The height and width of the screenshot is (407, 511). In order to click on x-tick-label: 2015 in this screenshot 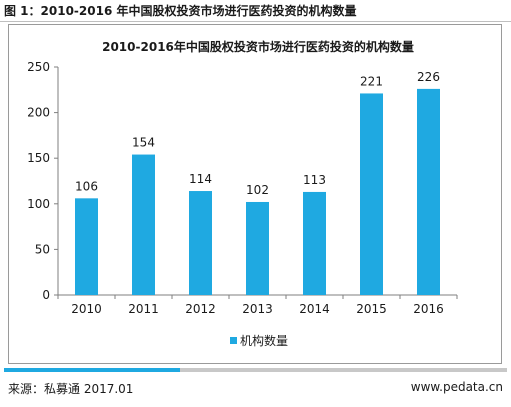, I will do `click(371, 309)`.